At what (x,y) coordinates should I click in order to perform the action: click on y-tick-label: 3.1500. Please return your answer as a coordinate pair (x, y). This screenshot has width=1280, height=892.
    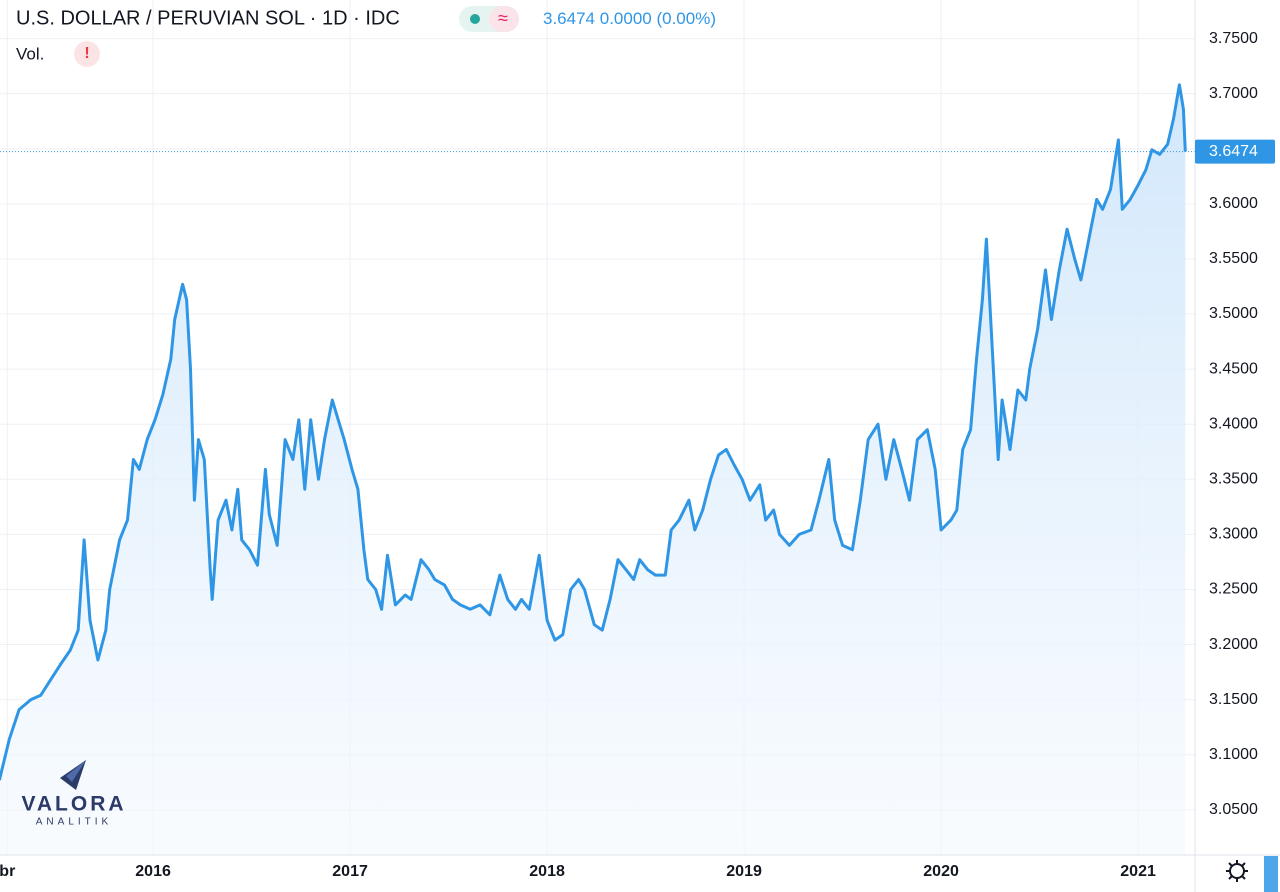
    Looking at the image, I should click on (1233, 699).